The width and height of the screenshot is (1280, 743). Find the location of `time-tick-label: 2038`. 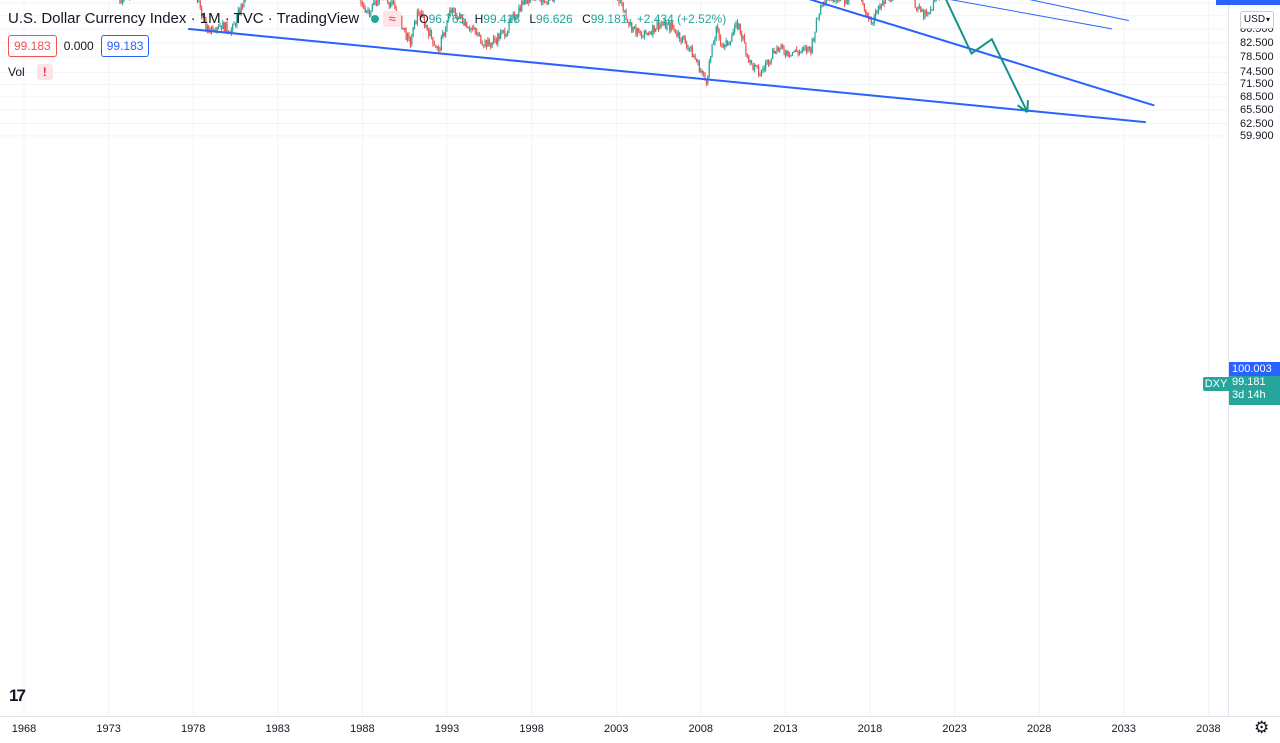

time-tick-label: 2038 is located at coordinates (1208, 729).